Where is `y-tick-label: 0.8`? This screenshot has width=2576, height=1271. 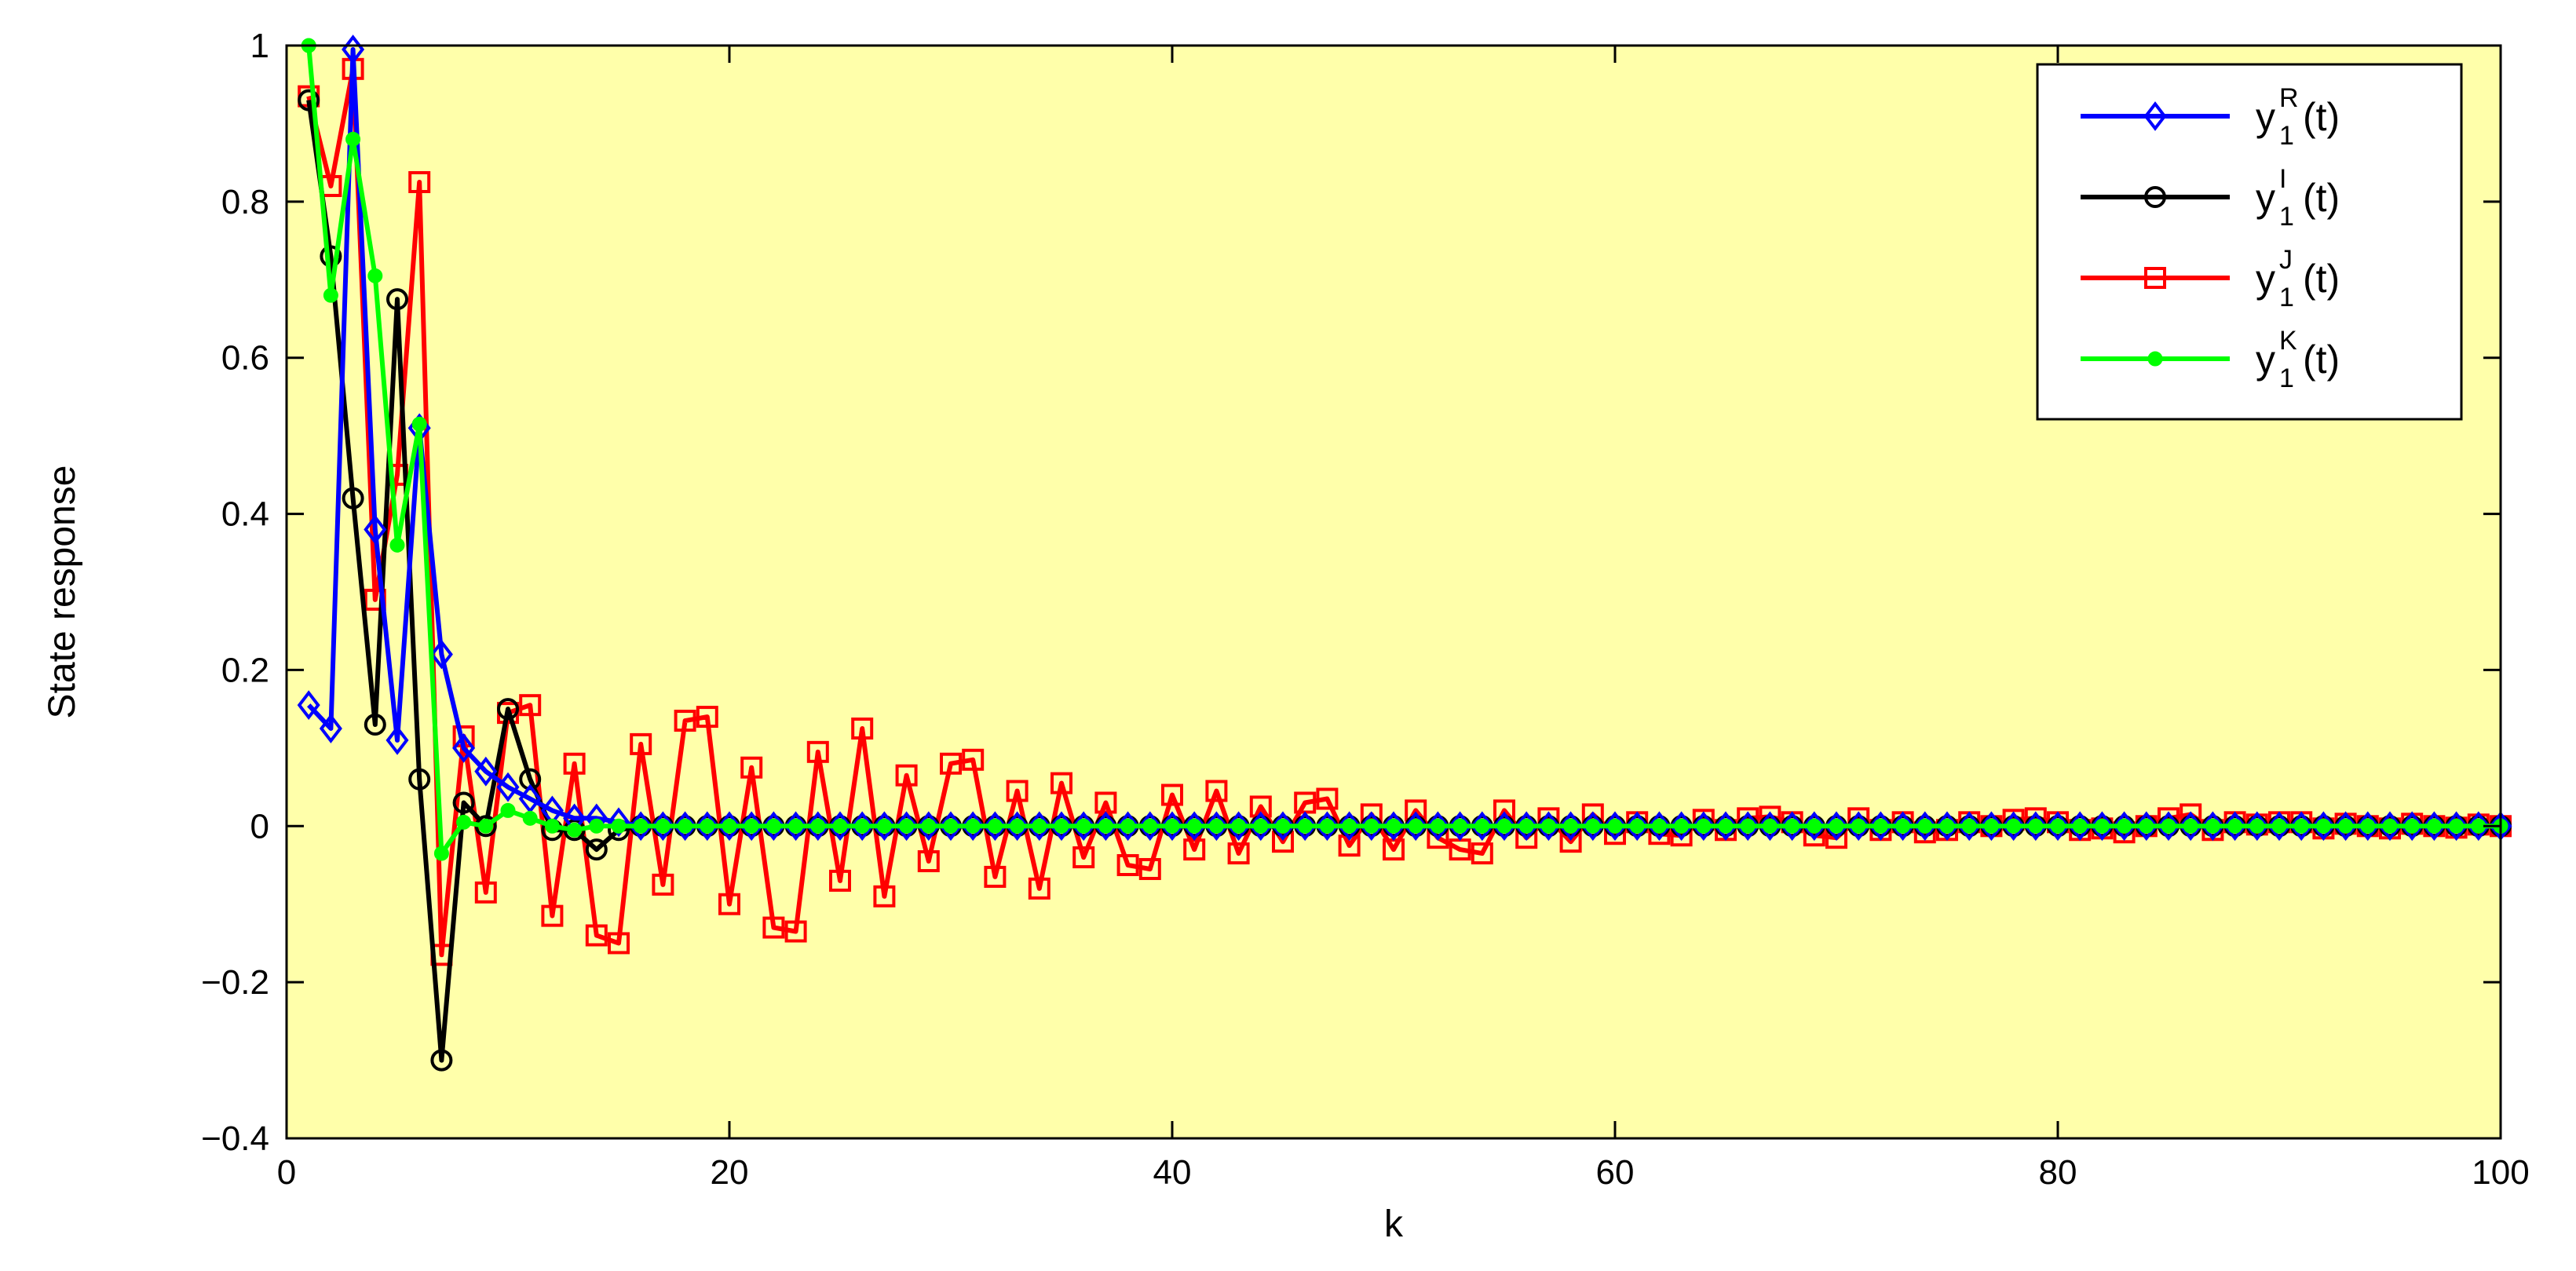 y-tick-label: 0.8 is located at coordinates (245, 202).